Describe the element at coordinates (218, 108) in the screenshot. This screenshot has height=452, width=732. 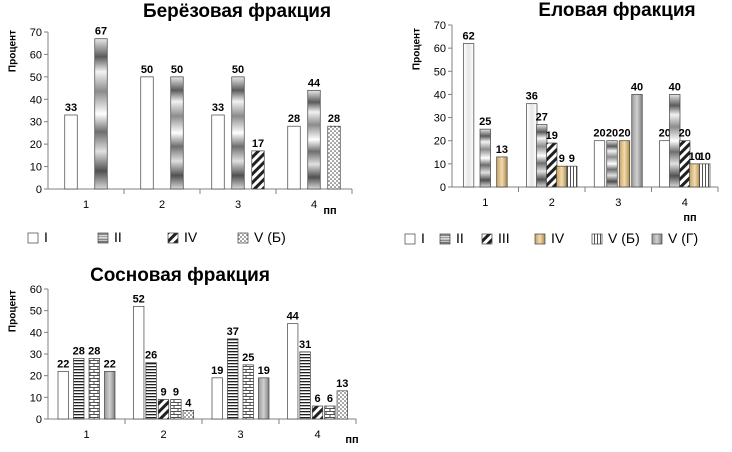
I see `data-label: 33` at that location.